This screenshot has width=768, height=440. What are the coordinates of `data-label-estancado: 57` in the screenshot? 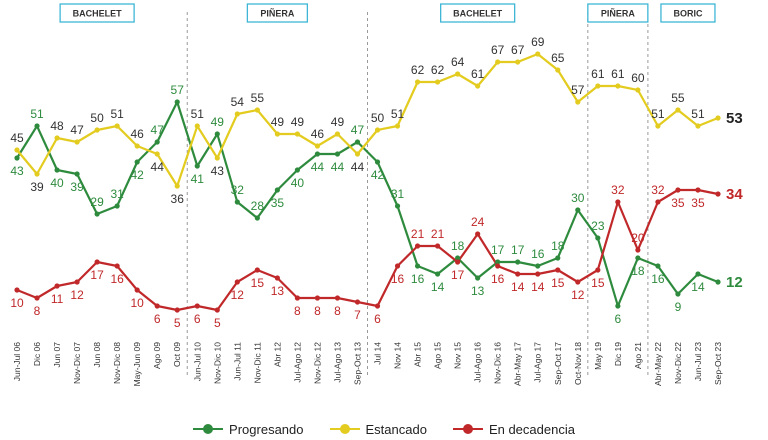 It's located at (578, 90).